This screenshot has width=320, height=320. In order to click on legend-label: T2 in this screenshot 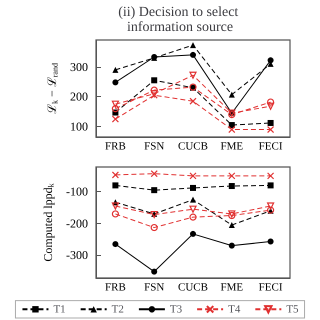, I will do `click(118, 309)`.